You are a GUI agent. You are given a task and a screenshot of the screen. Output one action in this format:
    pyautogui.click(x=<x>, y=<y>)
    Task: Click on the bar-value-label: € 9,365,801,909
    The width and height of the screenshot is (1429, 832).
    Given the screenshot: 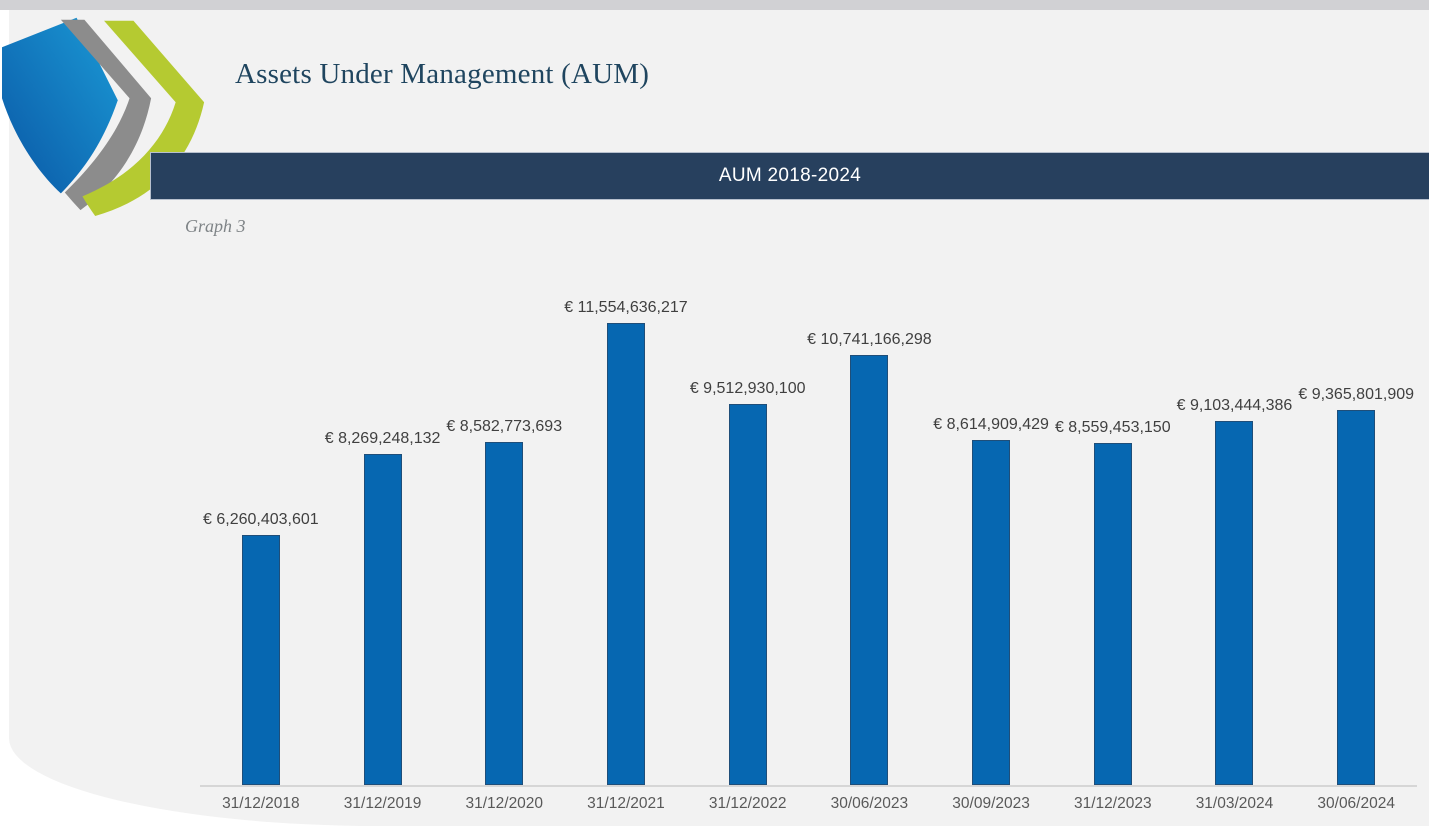 What is the action you would take?
    pyautogui.click(x=1356, y=395)
    